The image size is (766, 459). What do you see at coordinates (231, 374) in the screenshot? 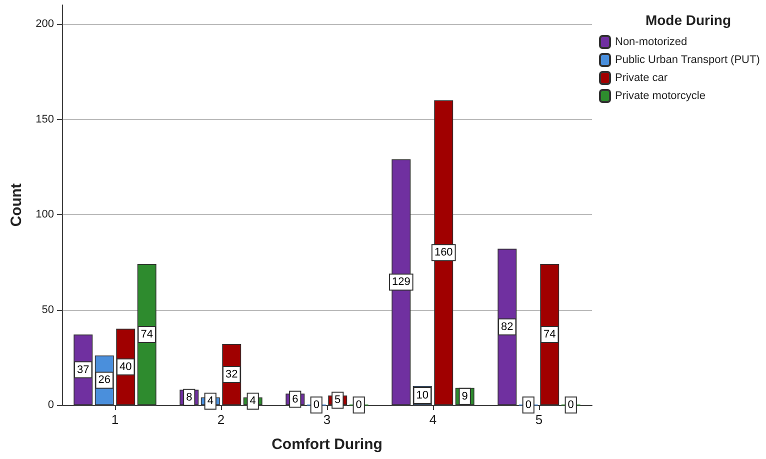
I see `data-label: 32` at bounding box center [231, 374].